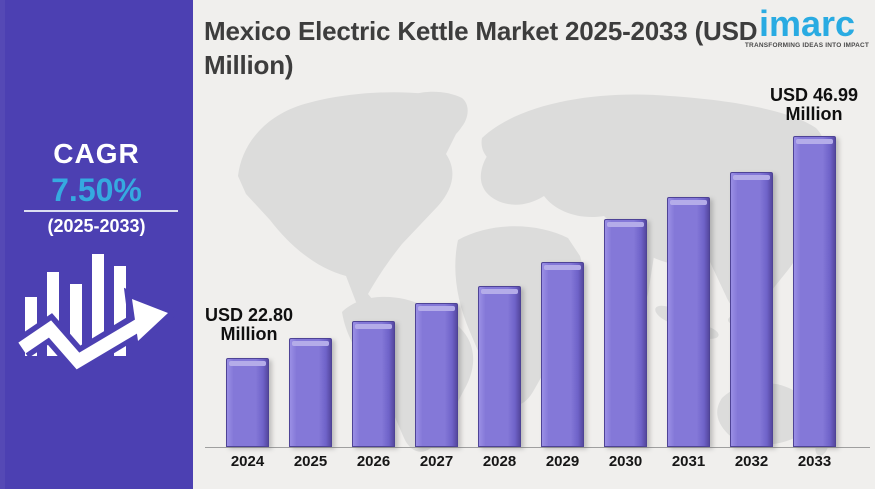 This screenshot has width=875, height=489. I want to click on cagr-label: CAGR, so click(96, 153).